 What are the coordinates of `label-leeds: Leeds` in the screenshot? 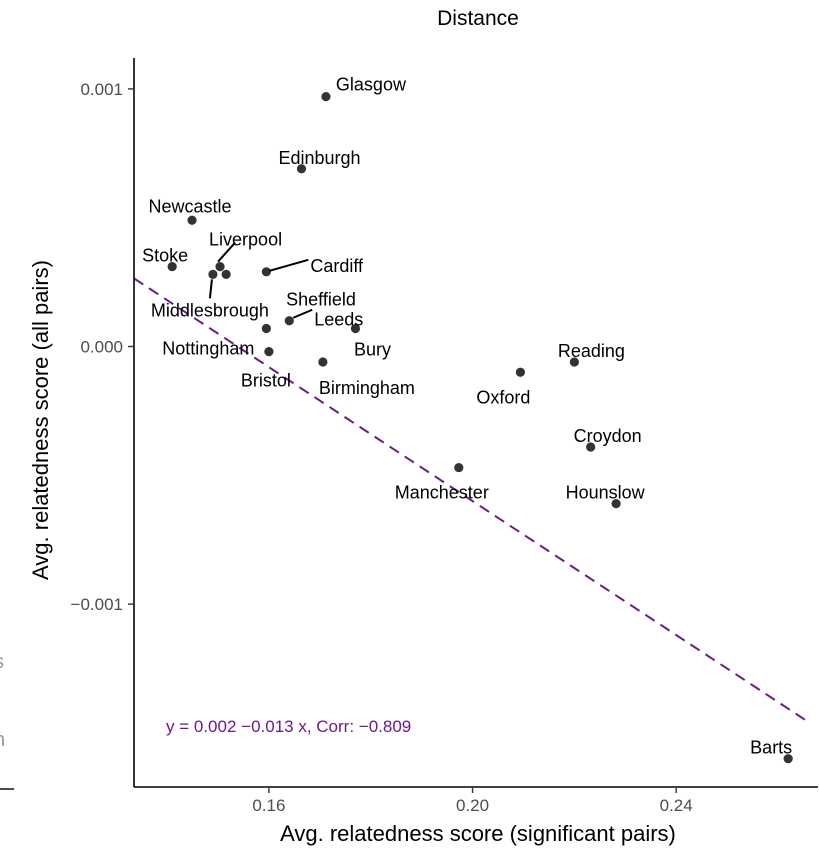 It's located at (338, 320).